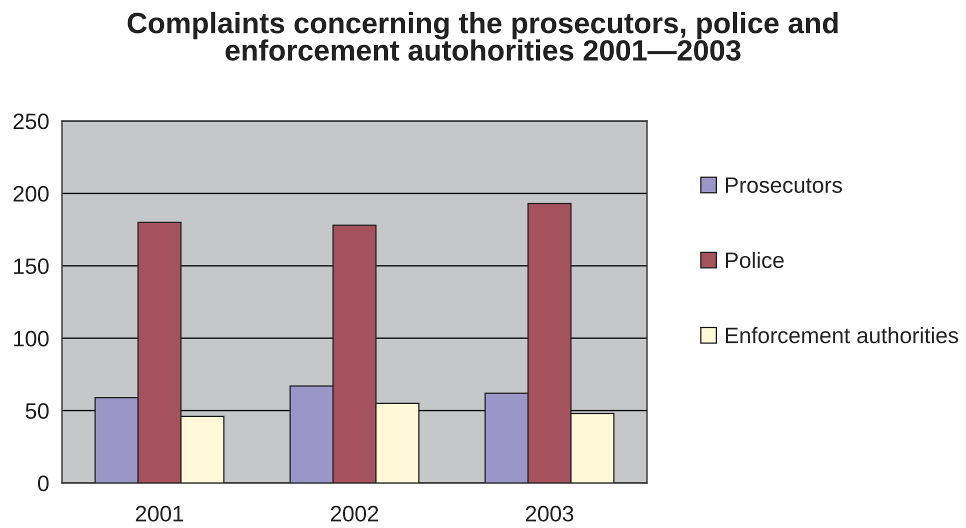  I want to click on y-tick-label: 100, so click(31, 338).